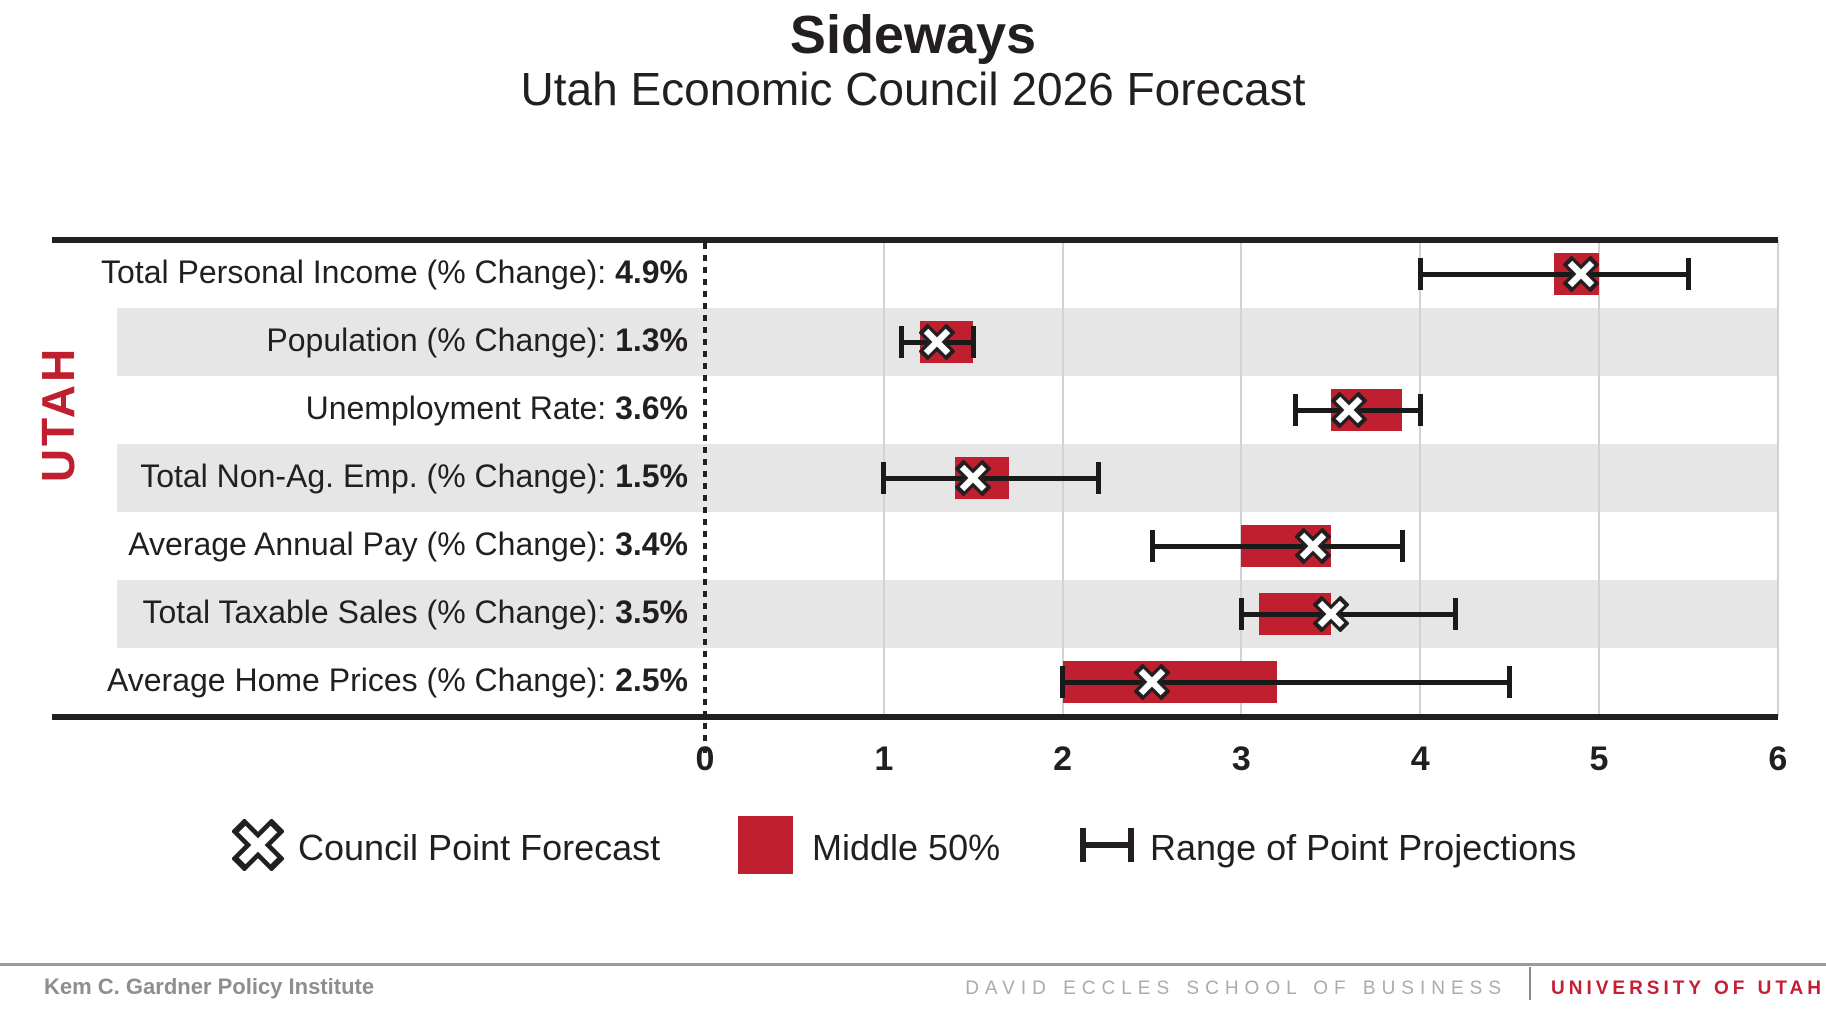 The width and height of the screenshot is (1826, 1026). Describe the element at coordinates (651, 544) in the screenshot. I see `row-value: 3.4%` at that location.